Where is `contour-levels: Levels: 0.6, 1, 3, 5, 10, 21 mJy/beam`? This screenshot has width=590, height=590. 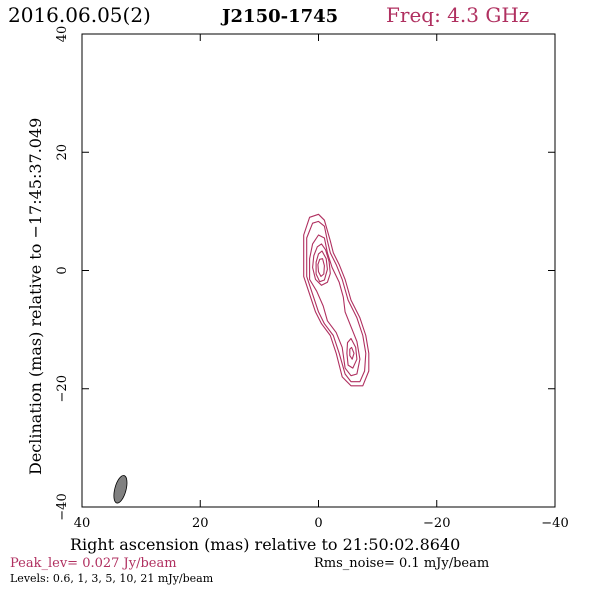
contour-levels: Levels: 0.6, 1, 3, 5, 10, 21 mJy/beam is located at coordinates (112, 578).